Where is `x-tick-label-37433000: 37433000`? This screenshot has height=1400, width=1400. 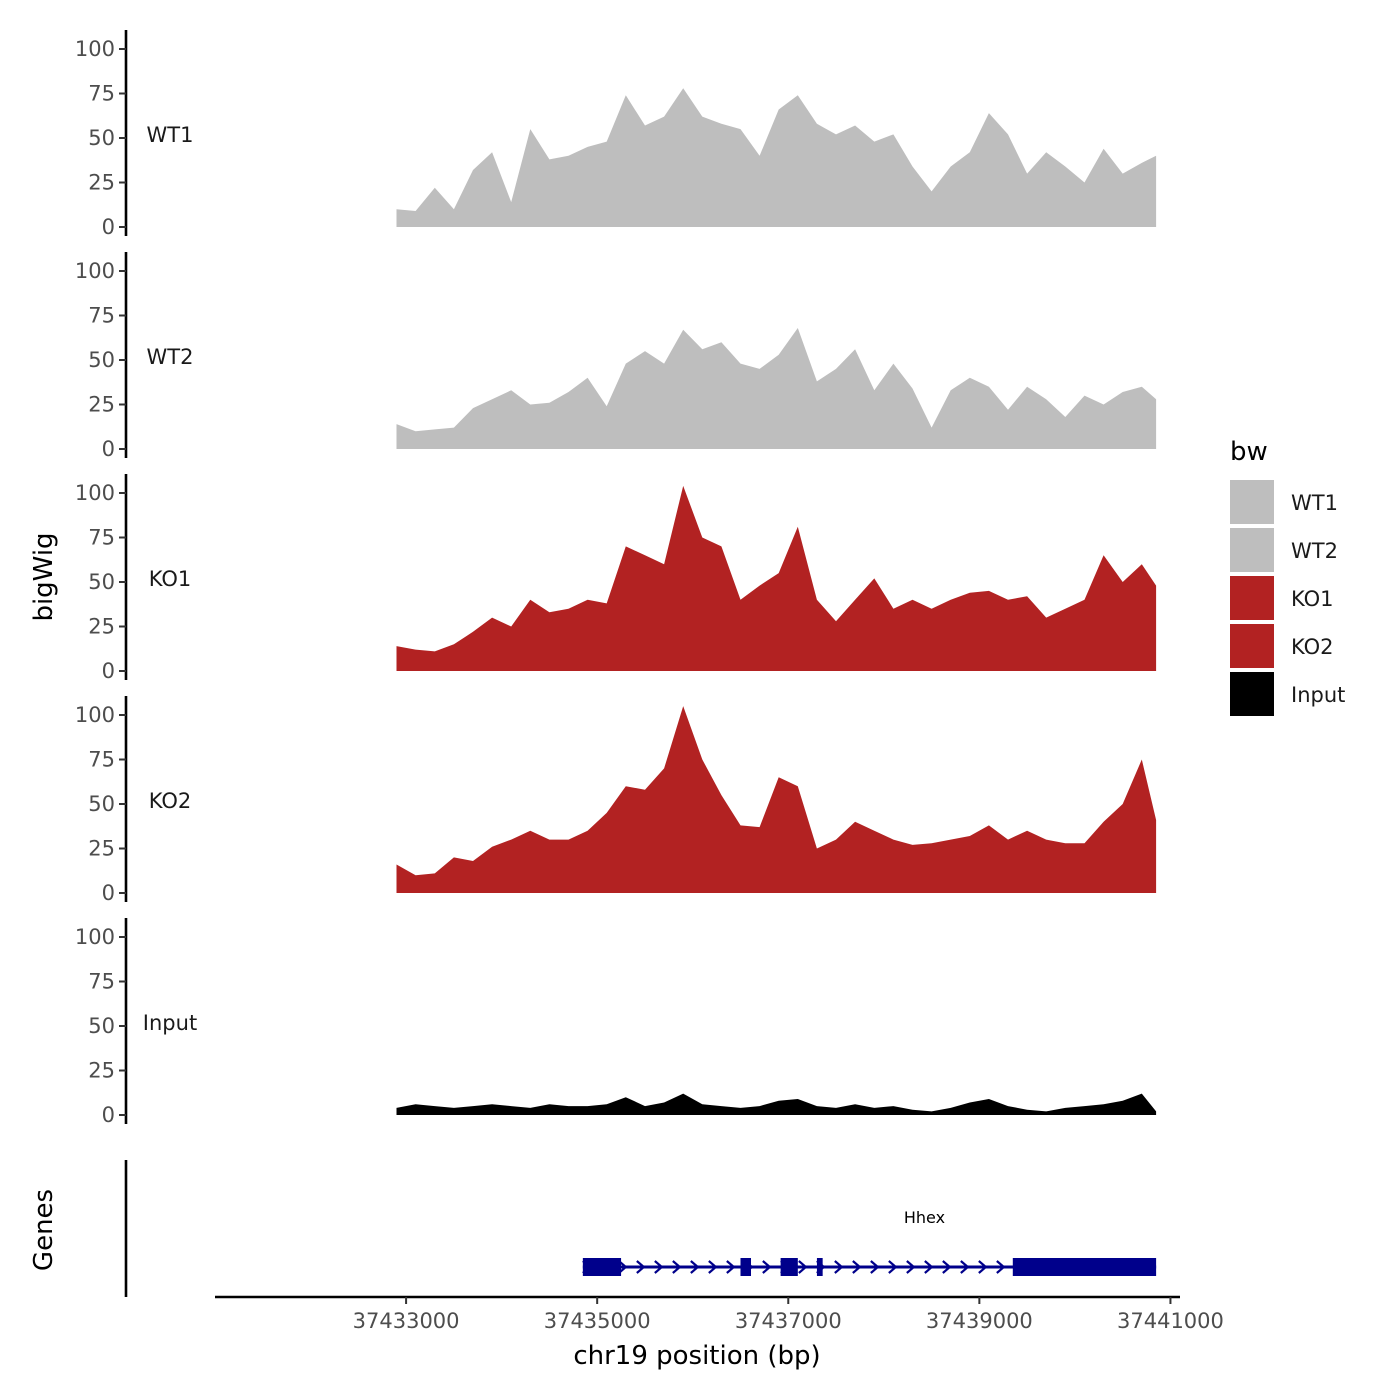 x-tick-label-37433000: 37433000 is located at coordinates (406, 1321).